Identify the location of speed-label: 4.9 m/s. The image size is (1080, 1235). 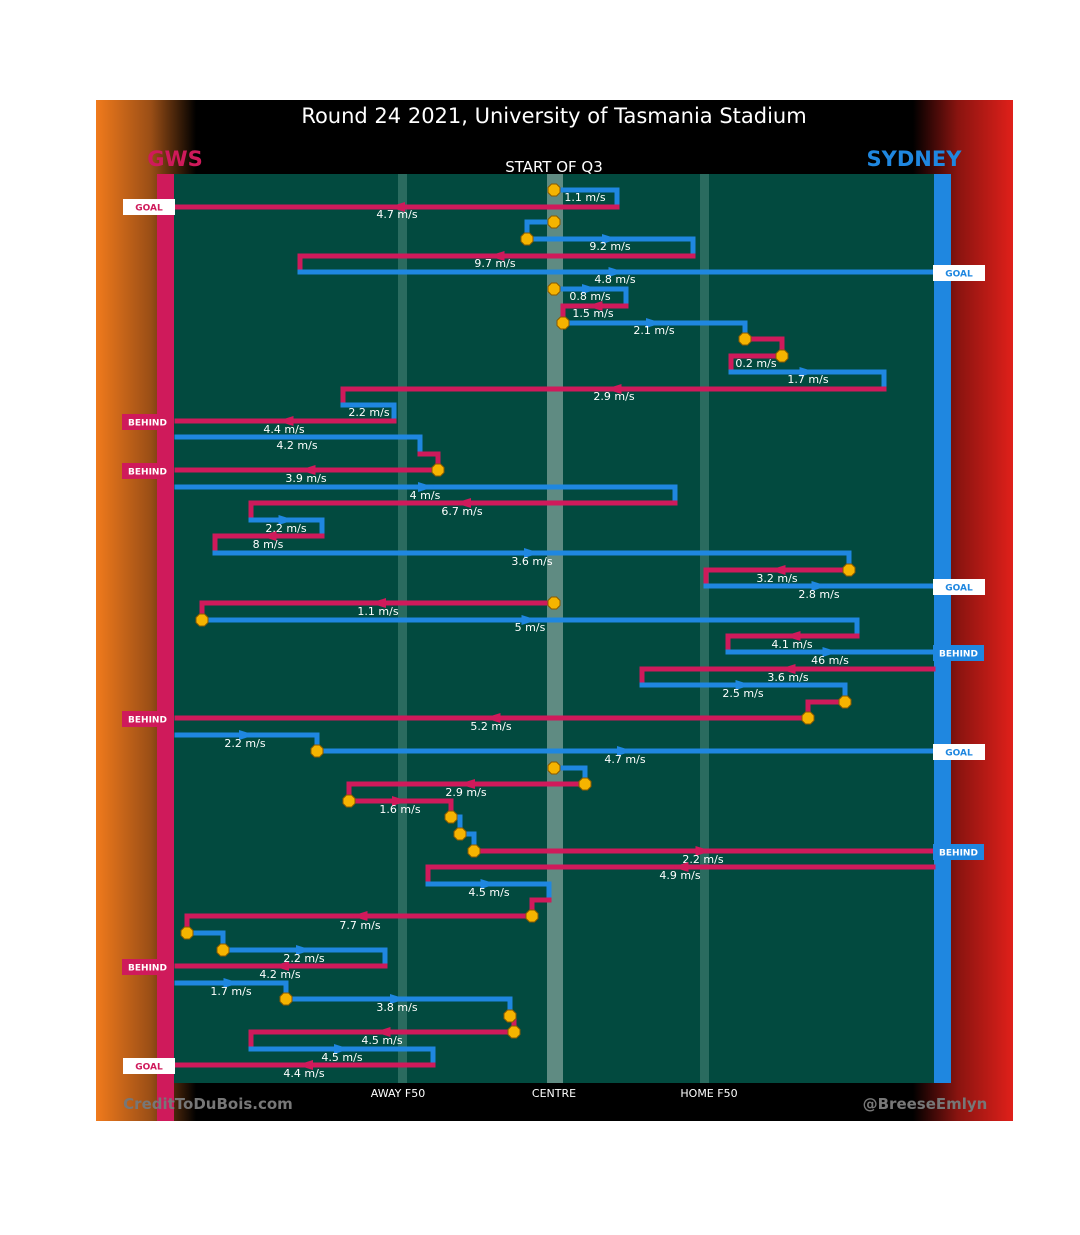
(679, 875).